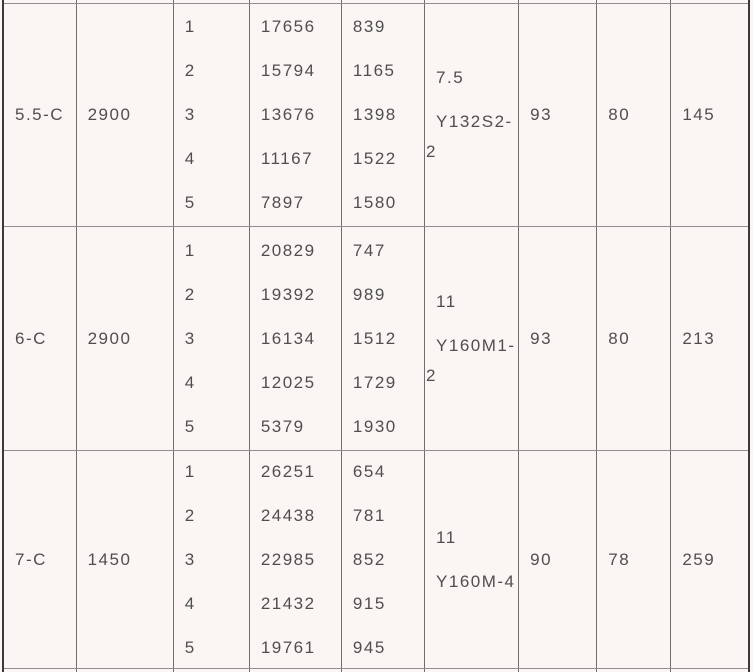 Image resolution: width=753 pixels, height=672 pixels. I want to click on cell-line: 781, so click(369, 515).